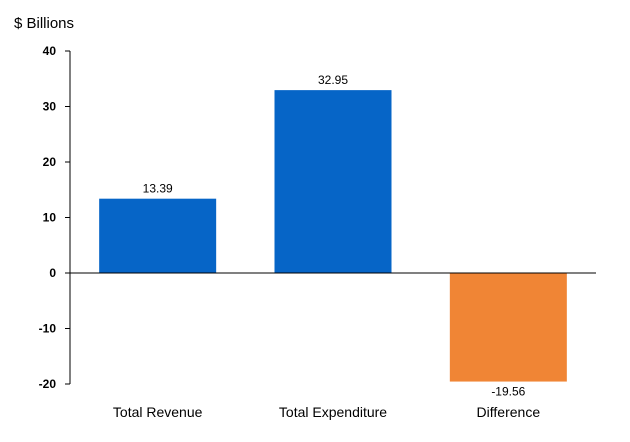  What do you see at coordinates (508, 392) in the screenshot?
I see `data-label: -19.56` at bounding box center [508, 392].